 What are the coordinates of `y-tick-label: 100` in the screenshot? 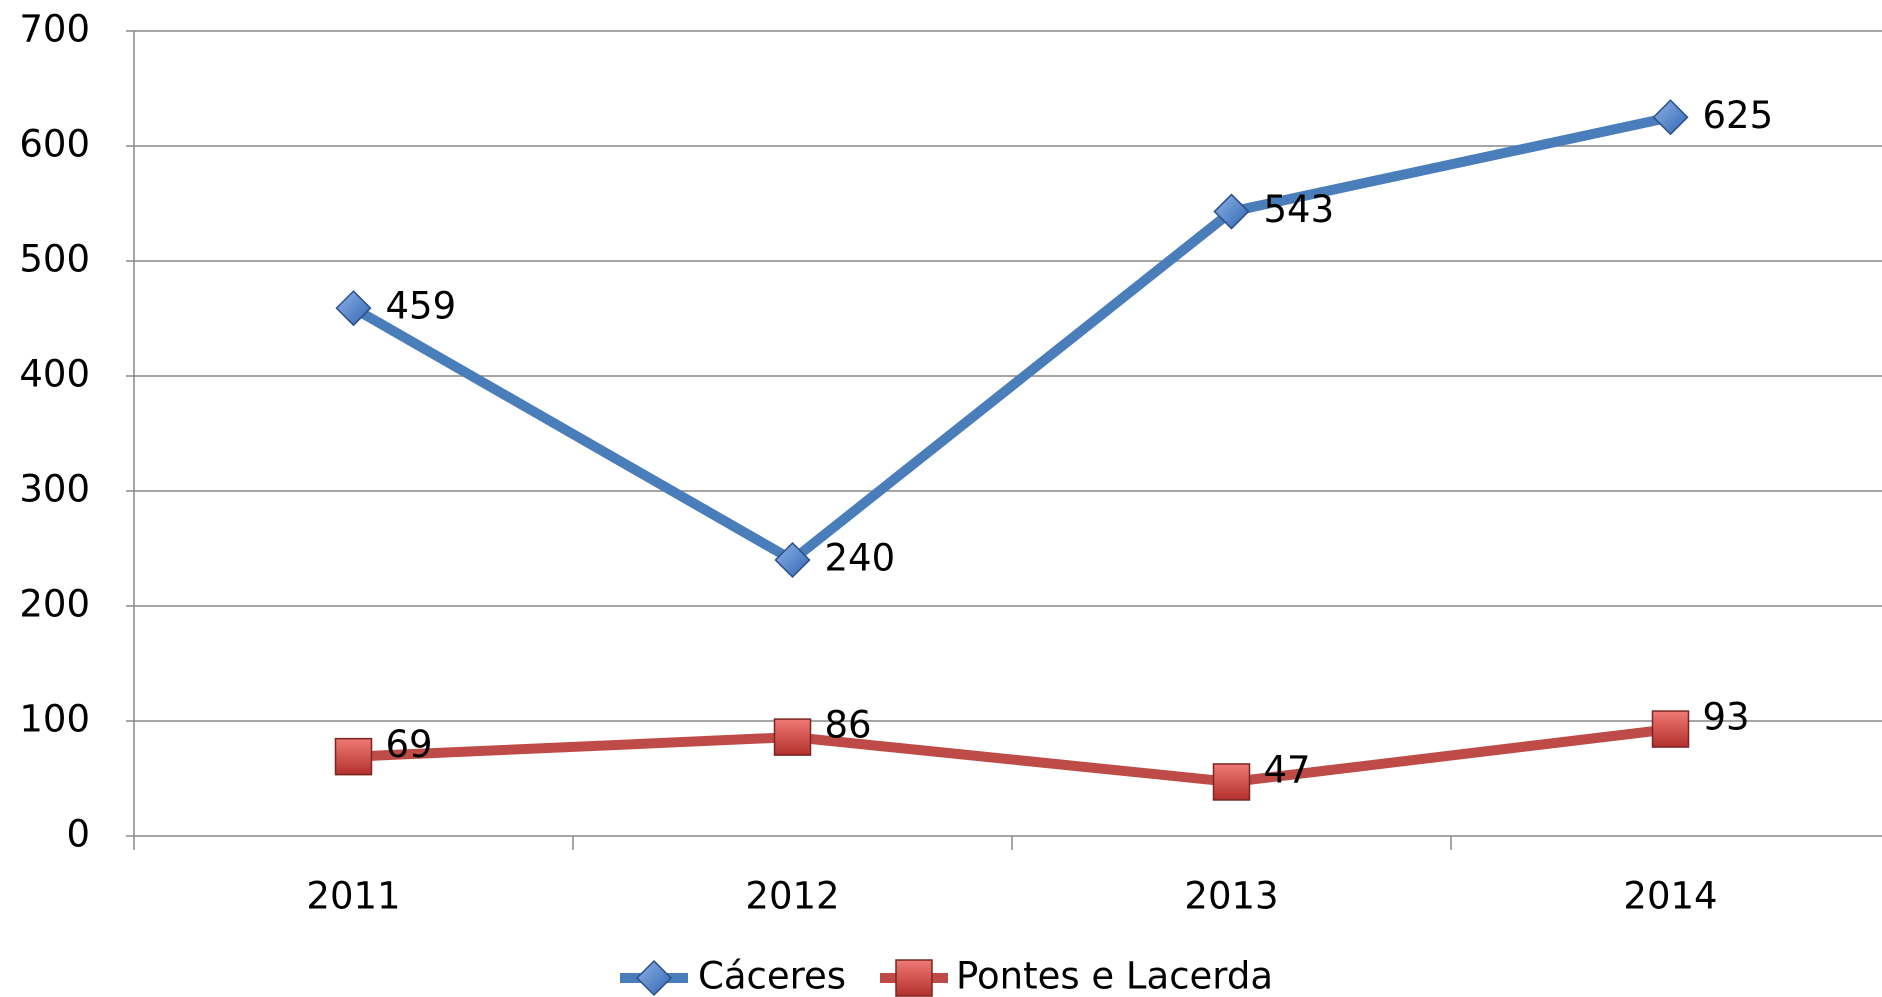 It's located at (54, 719).